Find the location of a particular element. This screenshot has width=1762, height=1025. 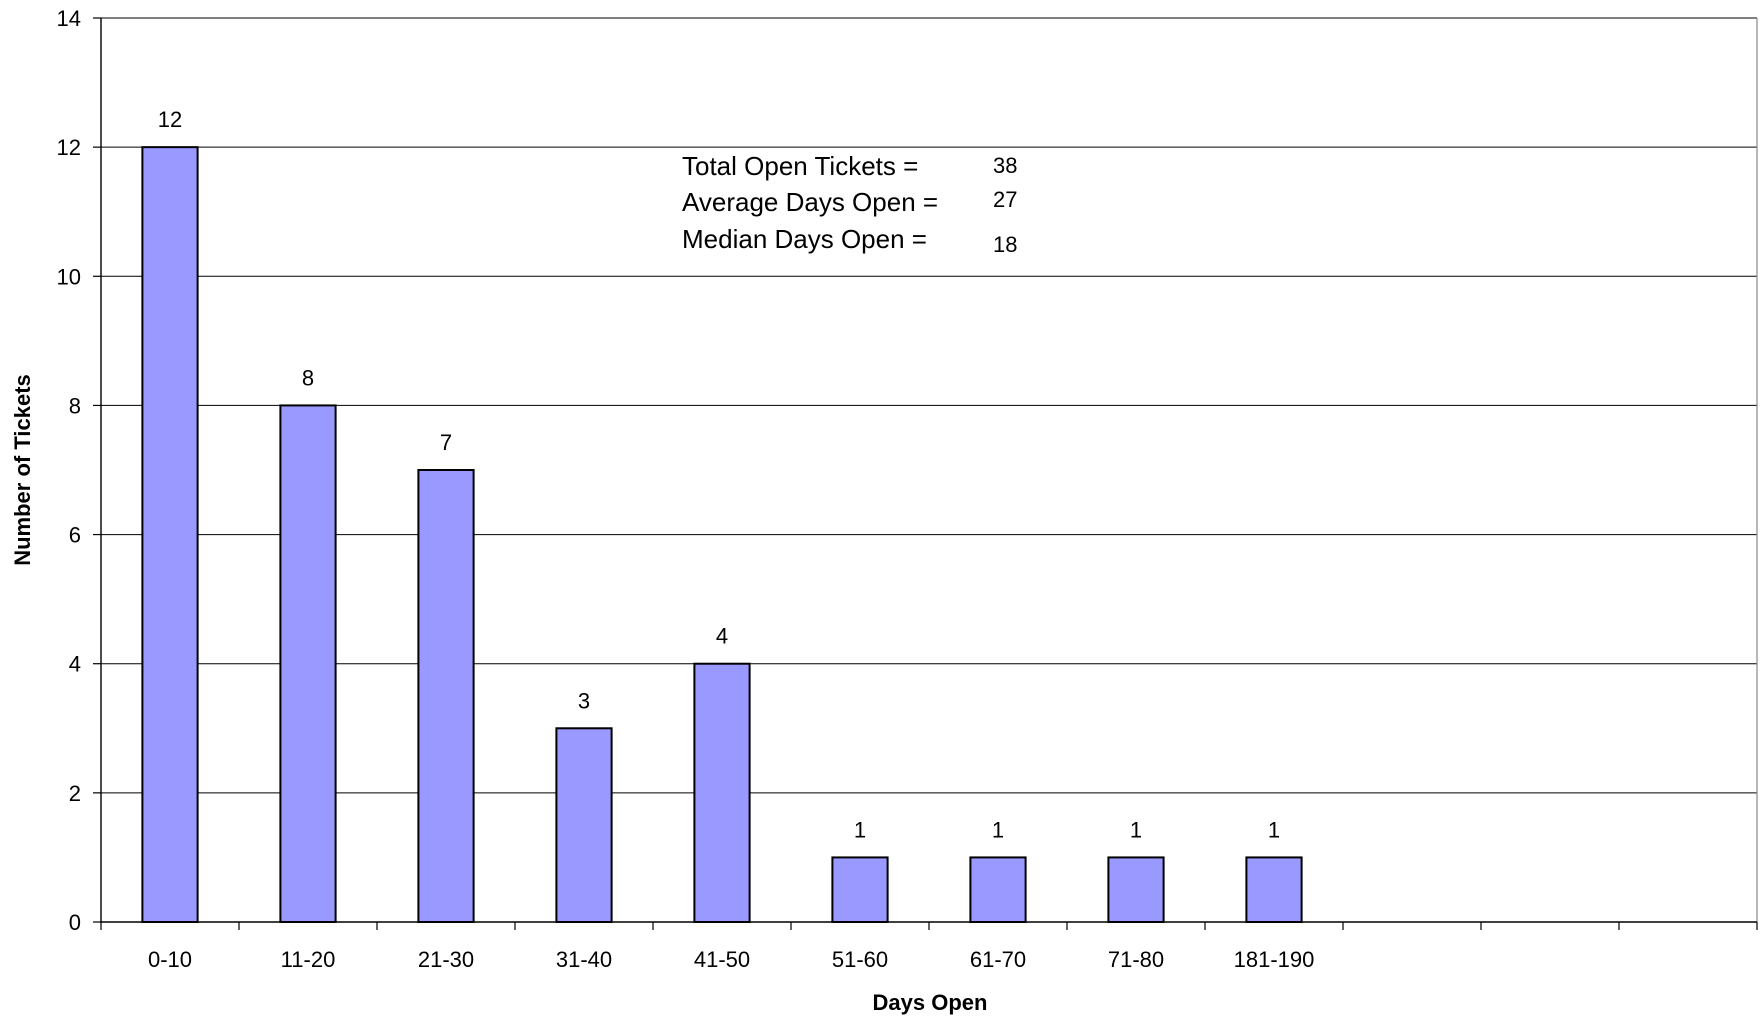

data-label-51-60: 1 is located at coordinates (860, 829).